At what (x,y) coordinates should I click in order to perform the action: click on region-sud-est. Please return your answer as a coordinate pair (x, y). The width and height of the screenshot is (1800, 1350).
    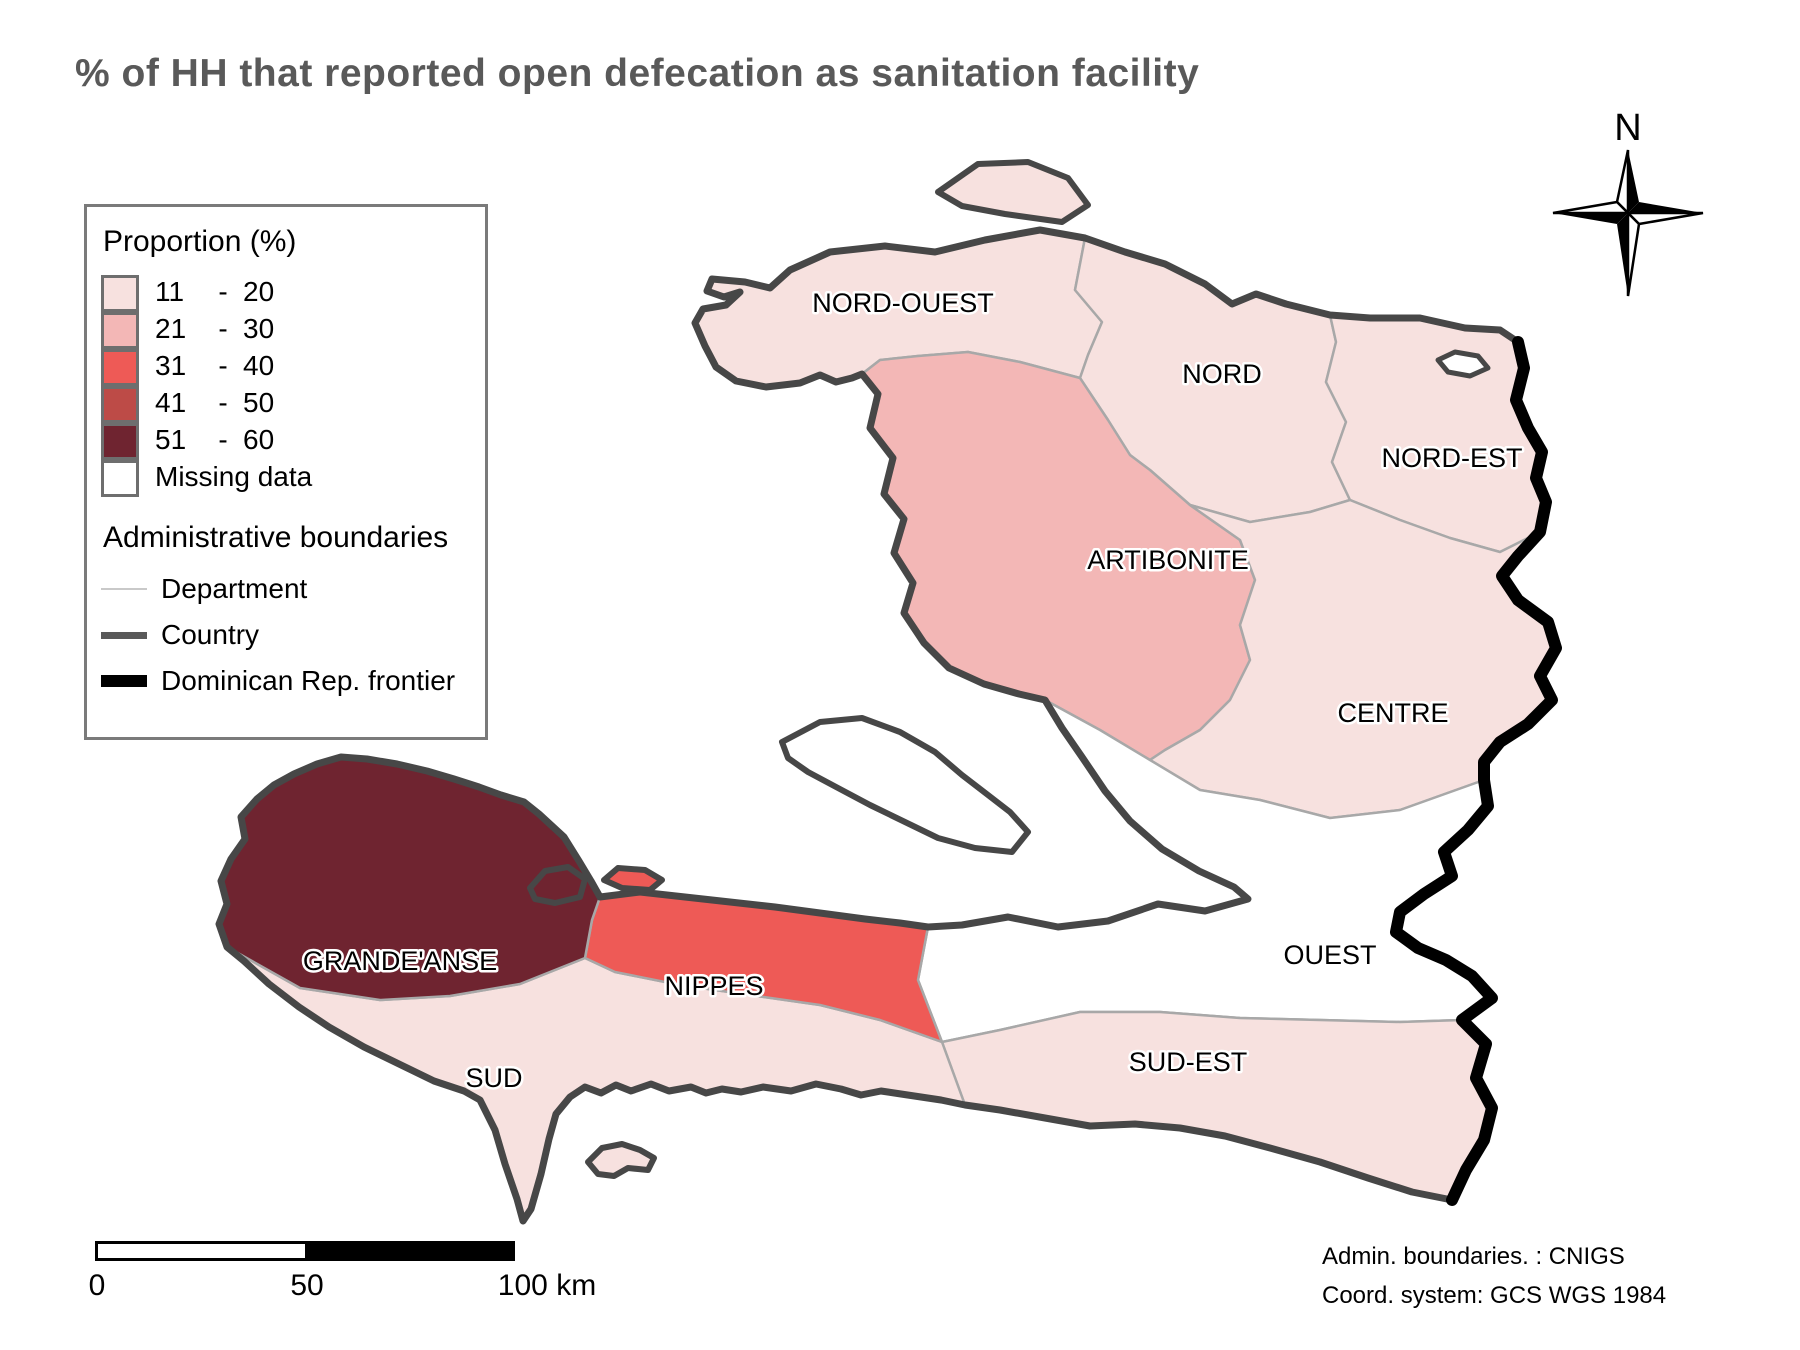
    Looking at the image, I should click on (1217, 1106).